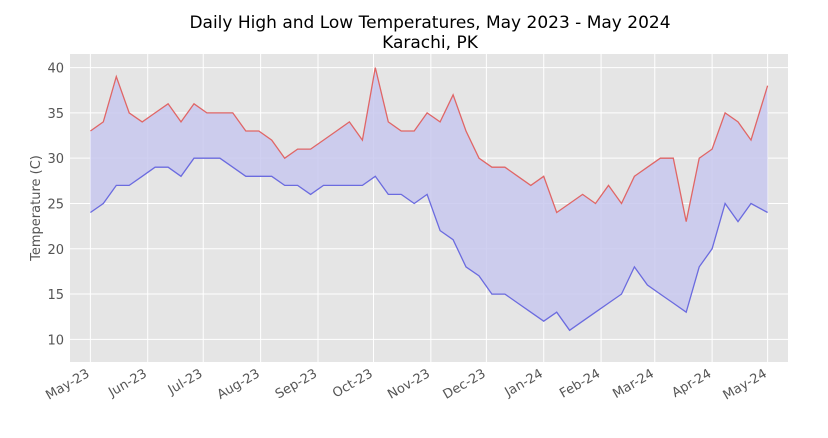 This screenshot has width=828, height=438. What do you see at coordinates (691, 383) in the screenshot?
I see `x-tick-label: Apr-24` at bounding box center [691, 383].